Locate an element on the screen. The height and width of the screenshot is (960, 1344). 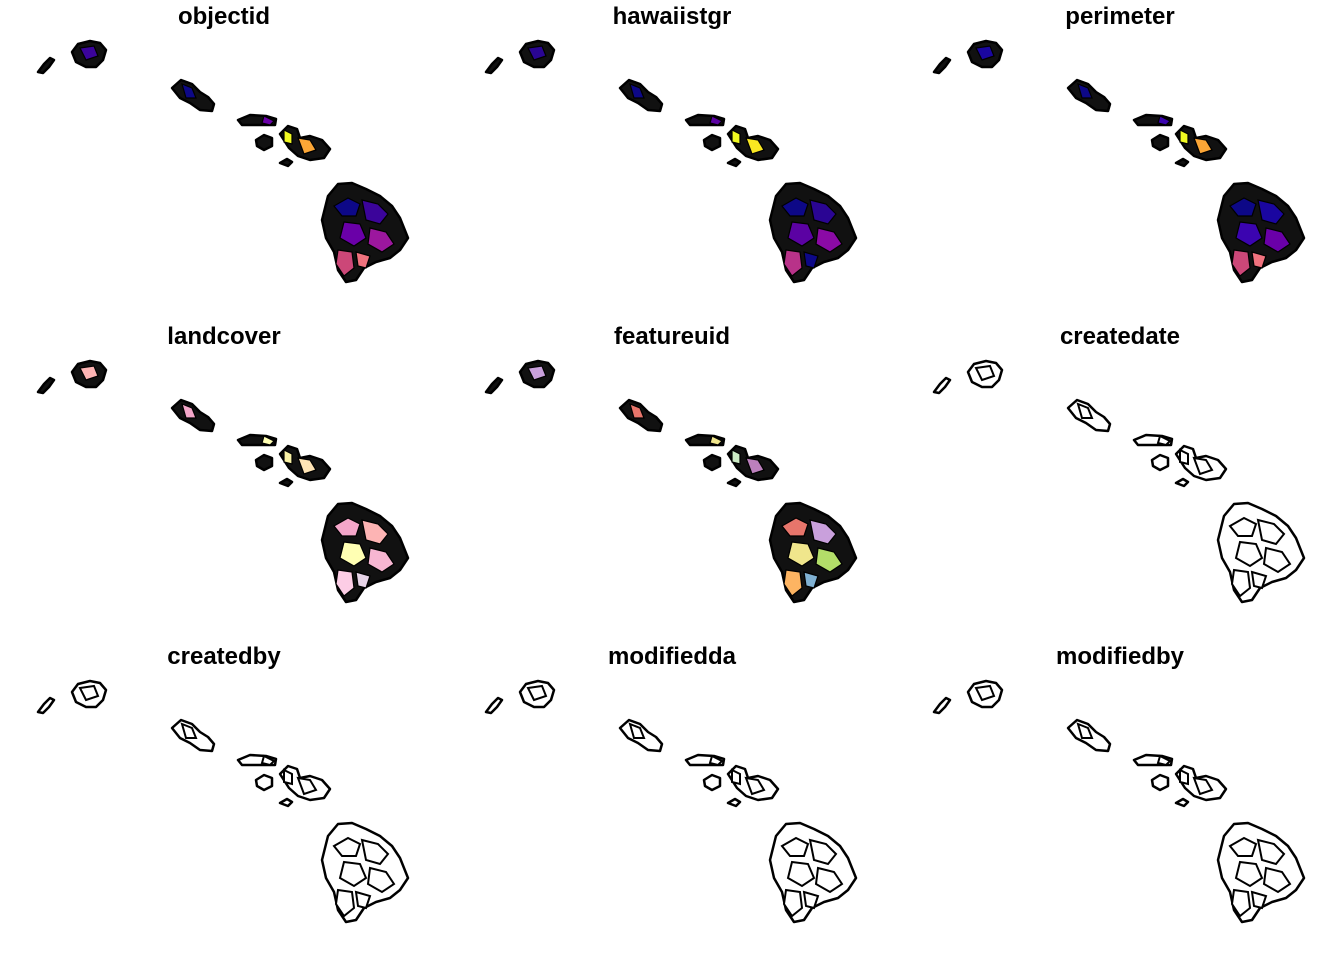
hawaii-map-modifiedda is located at coordinates (671, 801).